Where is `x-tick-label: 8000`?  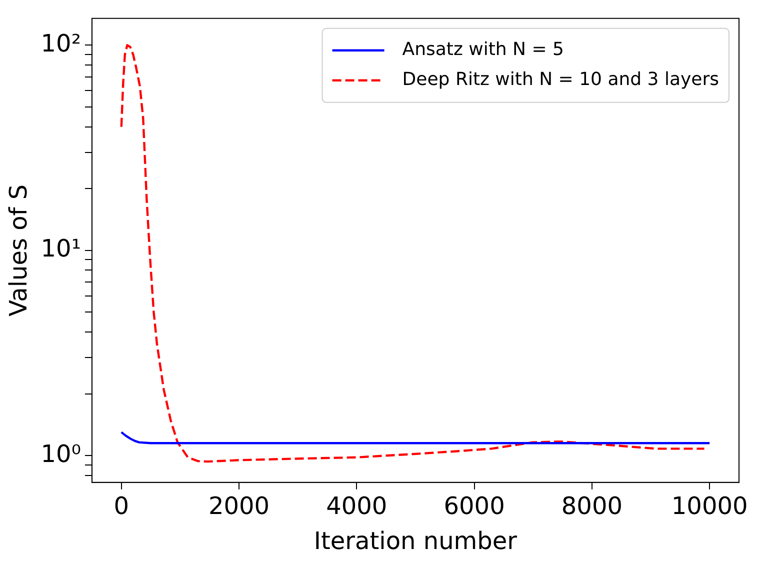 x-tick-label: 8000 is located at coordinates (591, 506).